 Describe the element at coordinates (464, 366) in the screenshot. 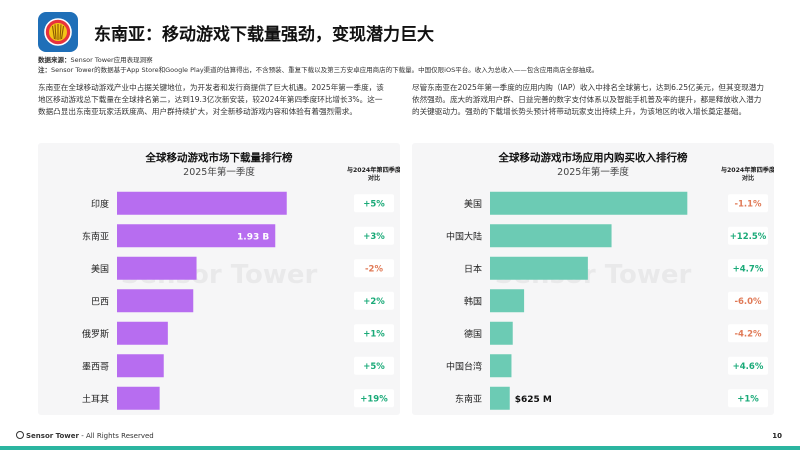

I see `category-label: 中国台湾` at that location.